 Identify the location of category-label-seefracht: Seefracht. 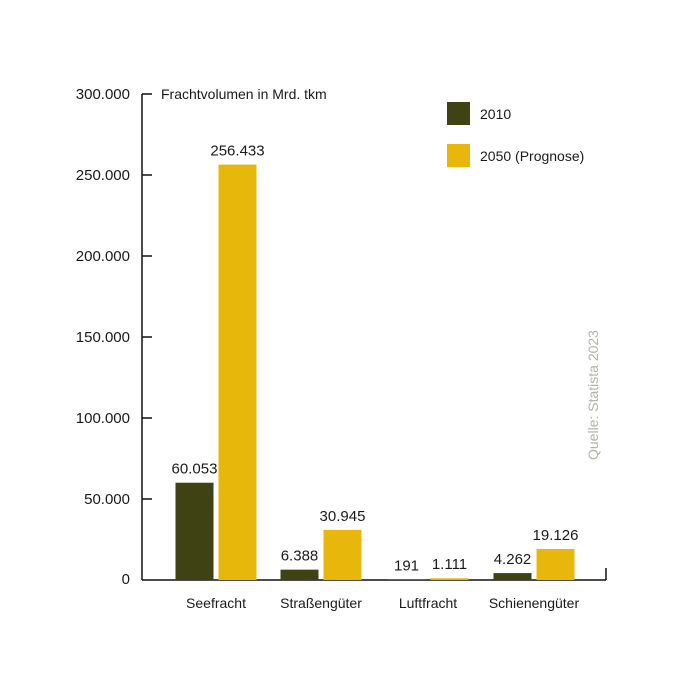
(216, 603).